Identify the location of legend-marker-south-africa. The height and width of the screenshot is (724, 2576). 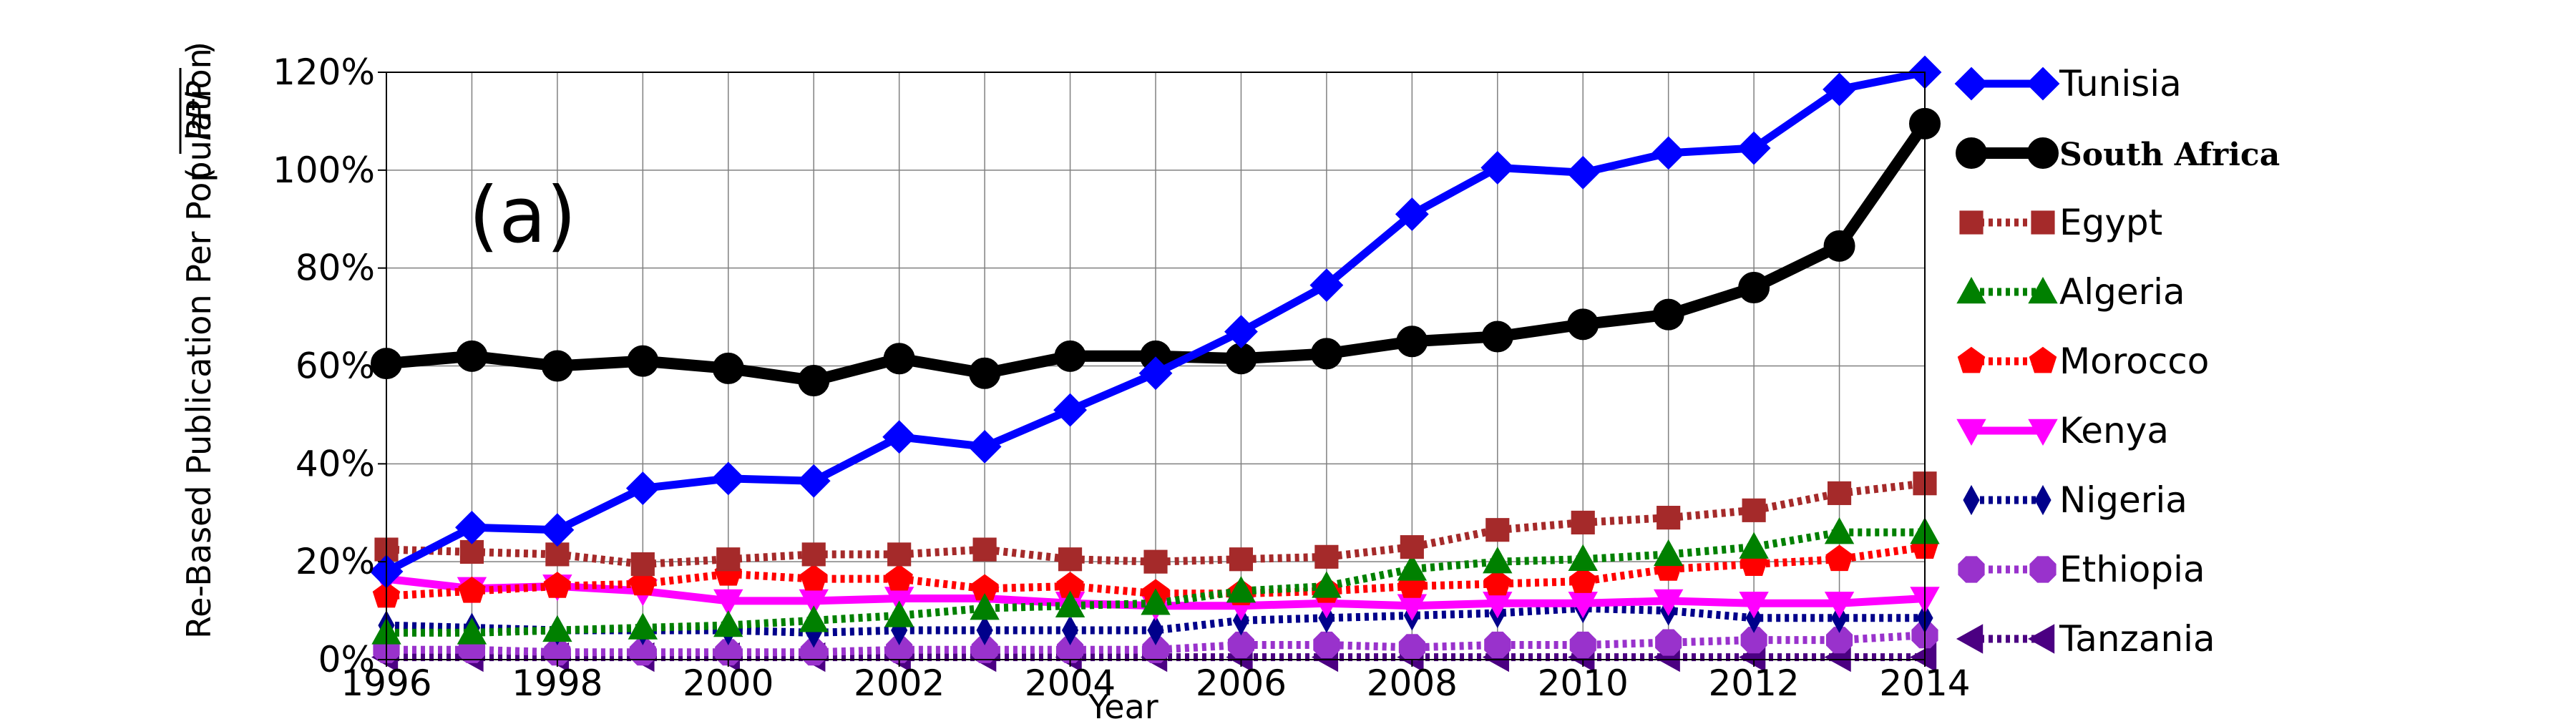
(1971, 153).